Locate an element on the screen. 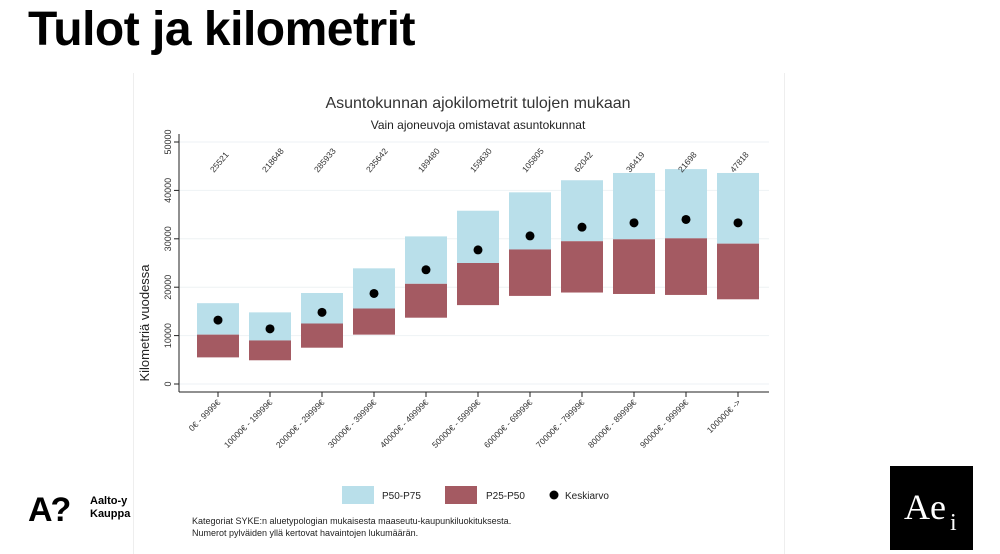 The height and width of the screenshot is (554, 1000). legend-label-mean: Keskiarvo is located at coordinates (587, 496).